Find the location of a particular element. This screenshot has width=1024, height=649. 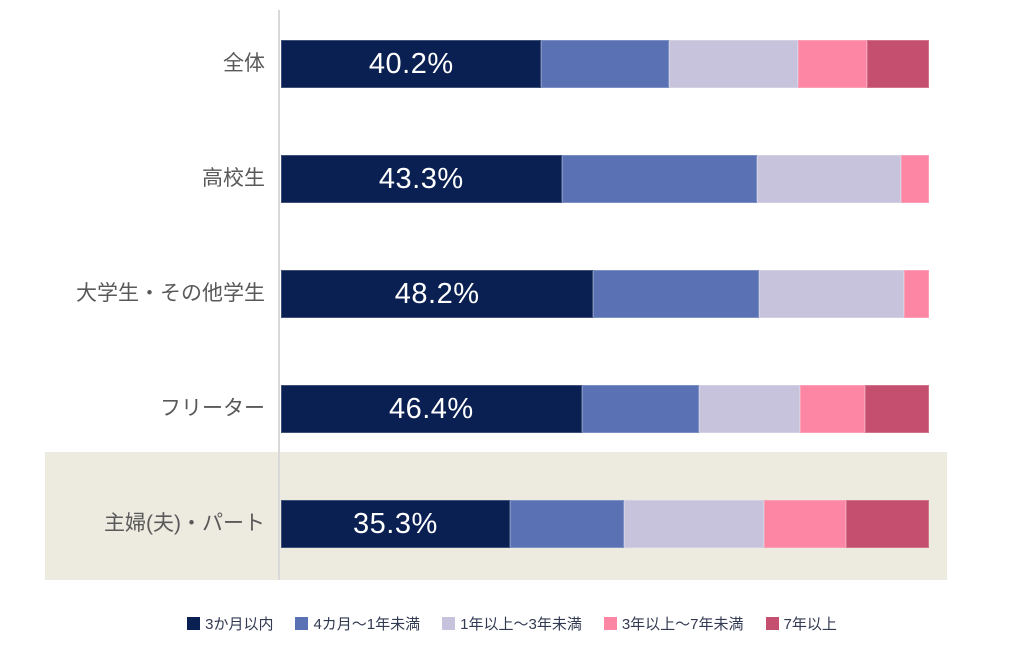

value-label: 46.4% is located at coordinates (431, 408).